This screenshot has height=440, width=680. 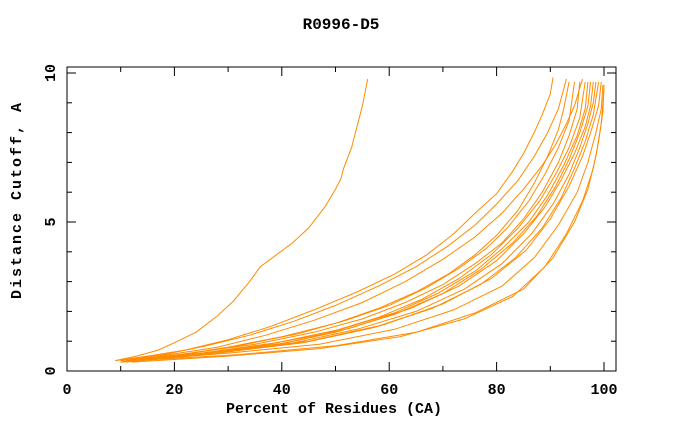 I want to click on x-tick-label: 0, so click(x=66, y=390).